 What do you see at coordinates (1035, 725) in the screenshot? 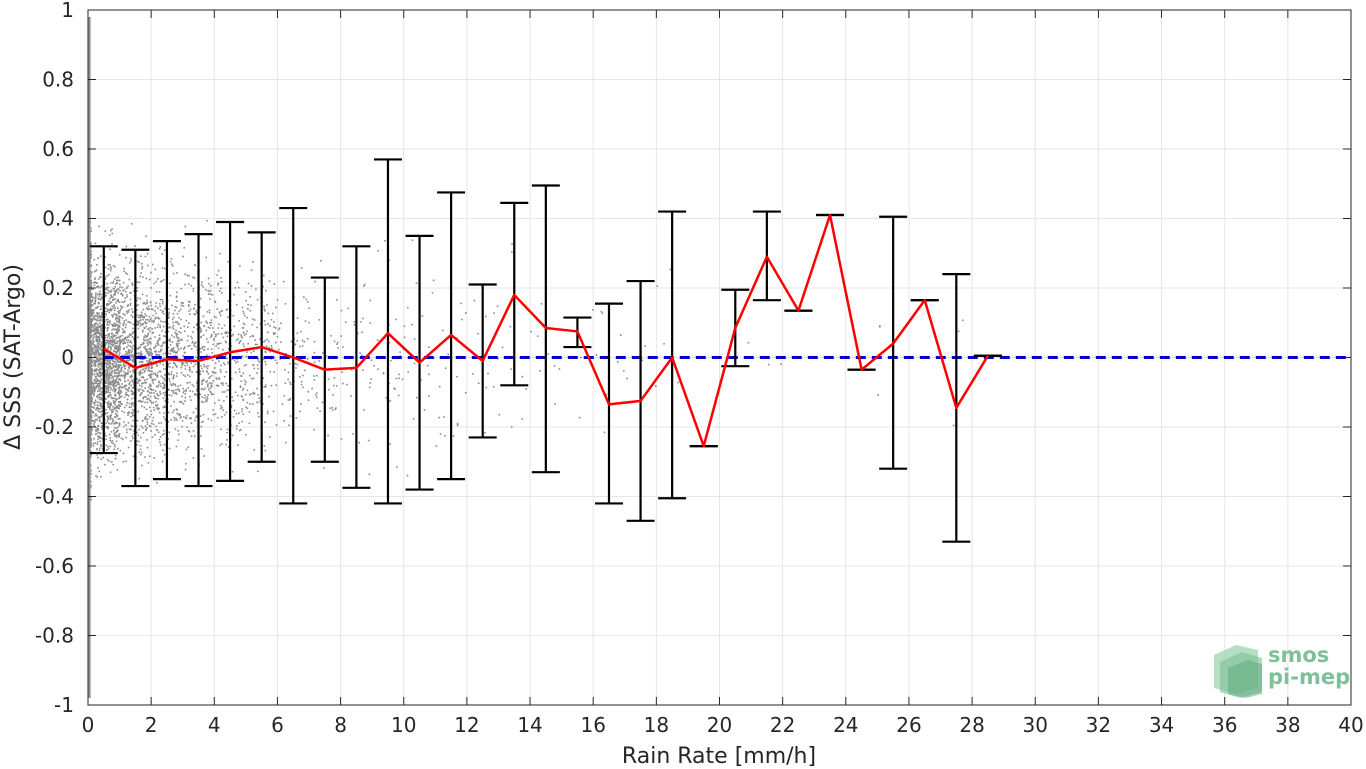
I see `x-tick-label: 30` at bounding box center [1035, 725].